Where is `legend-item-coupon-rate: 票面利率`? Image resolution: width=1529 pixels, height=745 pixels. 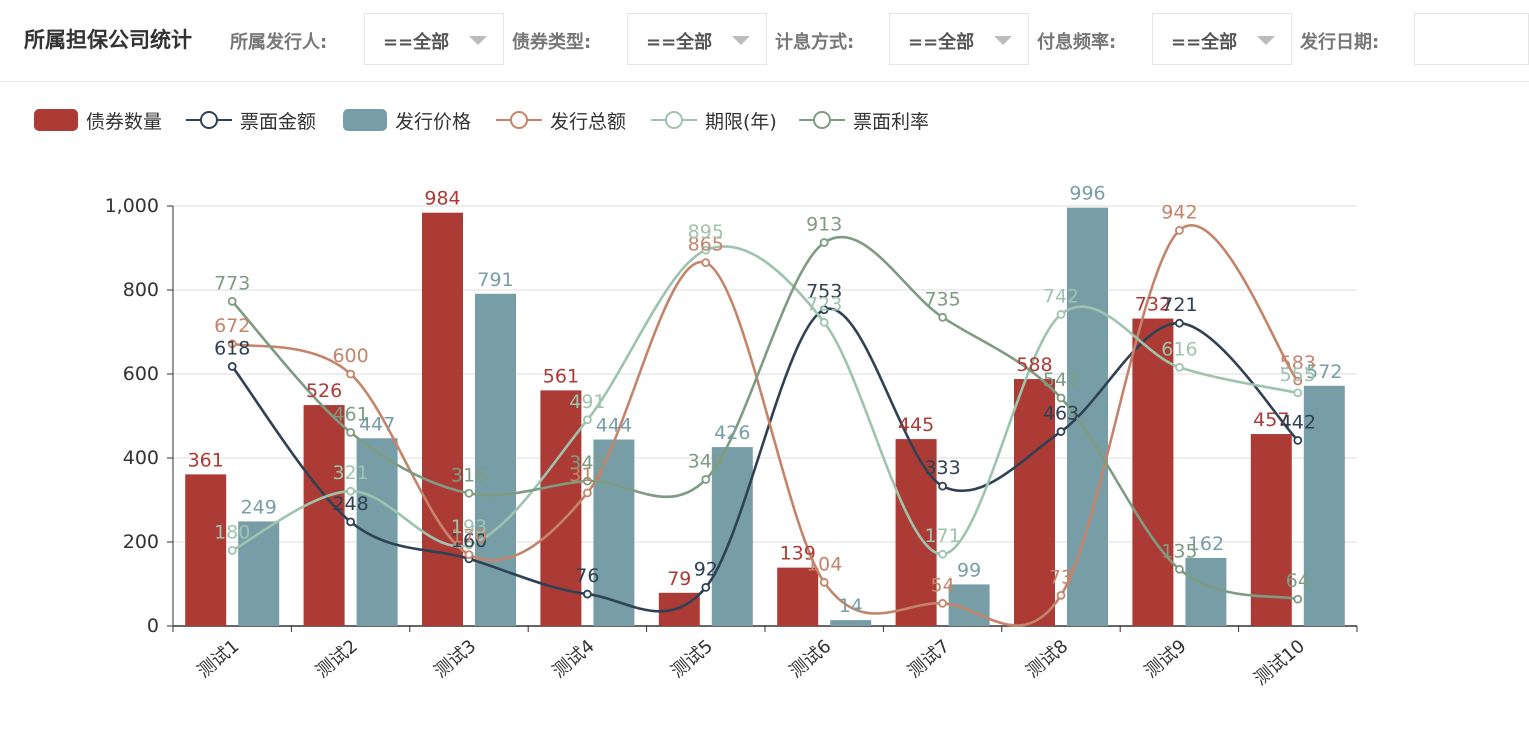
legend-item-coupon-rate: 票面利率 is located at coordinates (874, 120).